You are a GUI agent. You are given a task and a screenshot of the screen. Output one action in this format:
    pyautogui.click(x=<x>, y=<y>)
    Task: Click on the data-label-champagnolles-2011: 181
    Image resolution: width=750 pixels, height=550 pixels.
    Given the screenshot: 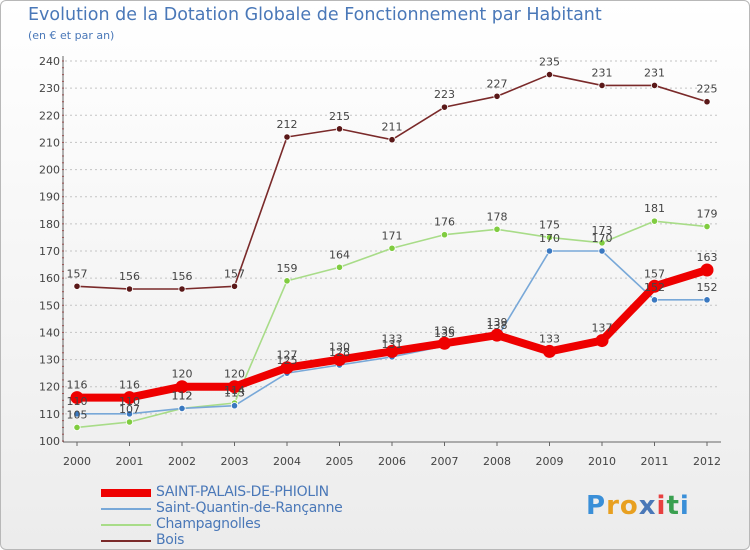 What is the action you would take?
    pyautogui.click(x=654, y=208)
    